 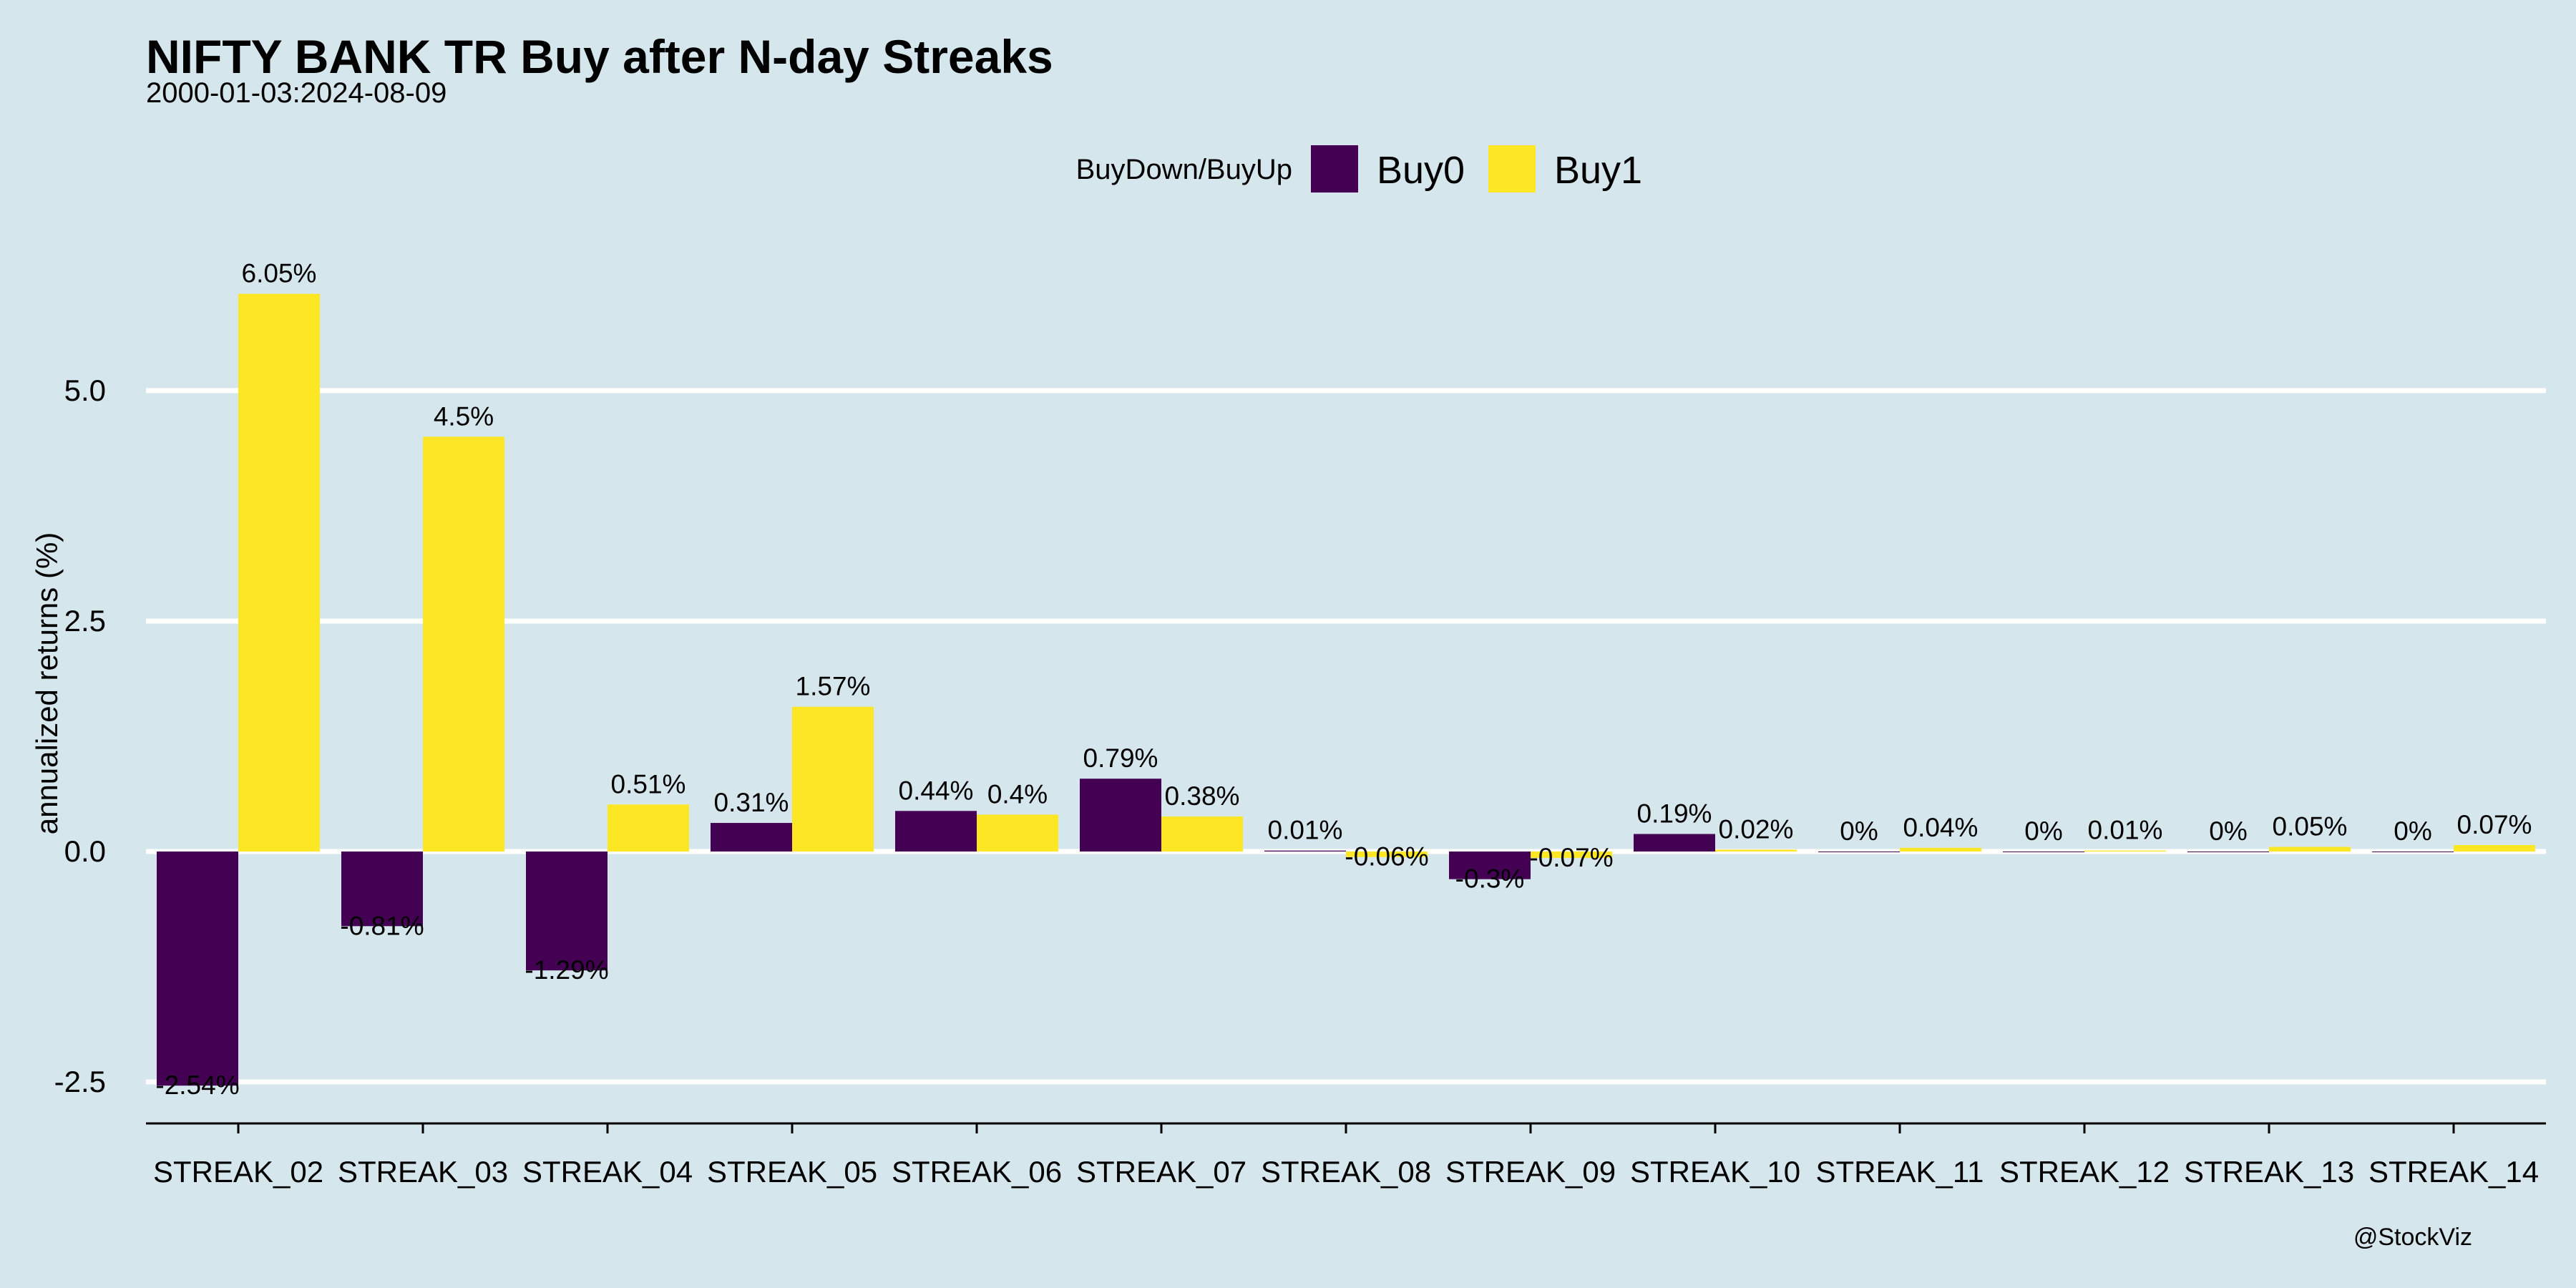 I want to click on x-tick-label: STREAK_12, so click(x=2084, y=1172).